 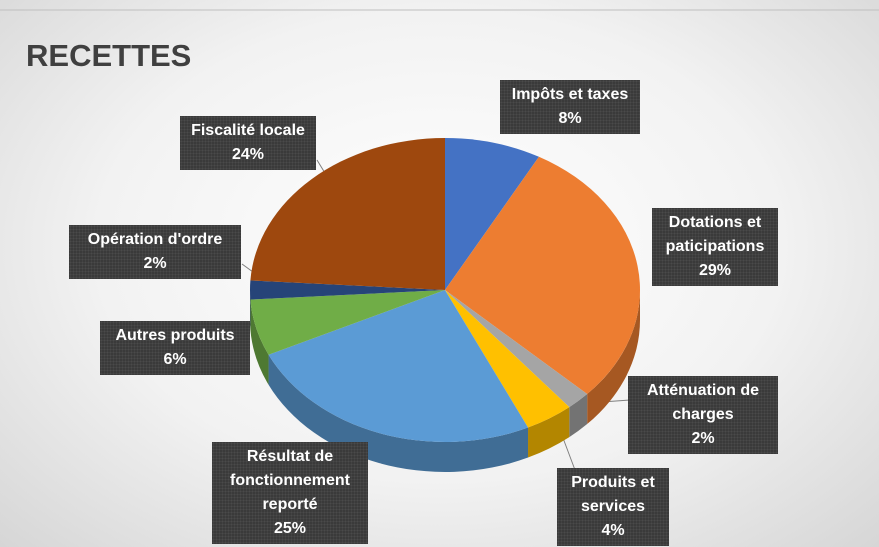 What do you see at coordinates (290, 528) in the screenshot?
I see `label-value: 25%` at bounding box center [290, 528].